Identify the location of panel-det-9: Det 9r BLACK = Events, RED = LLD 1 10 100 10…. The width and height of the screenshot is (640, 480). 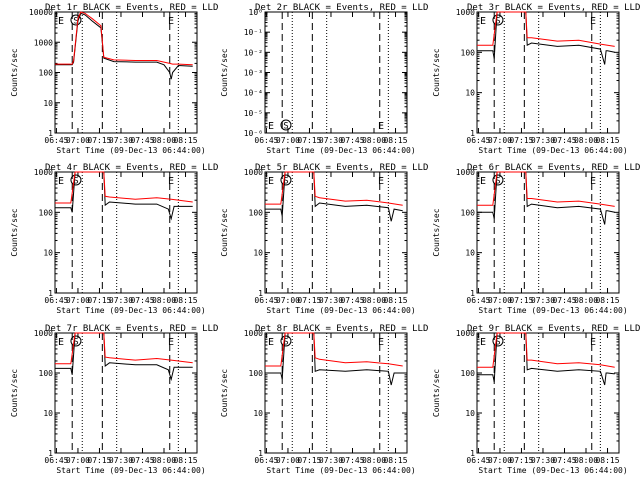
(536, 399).